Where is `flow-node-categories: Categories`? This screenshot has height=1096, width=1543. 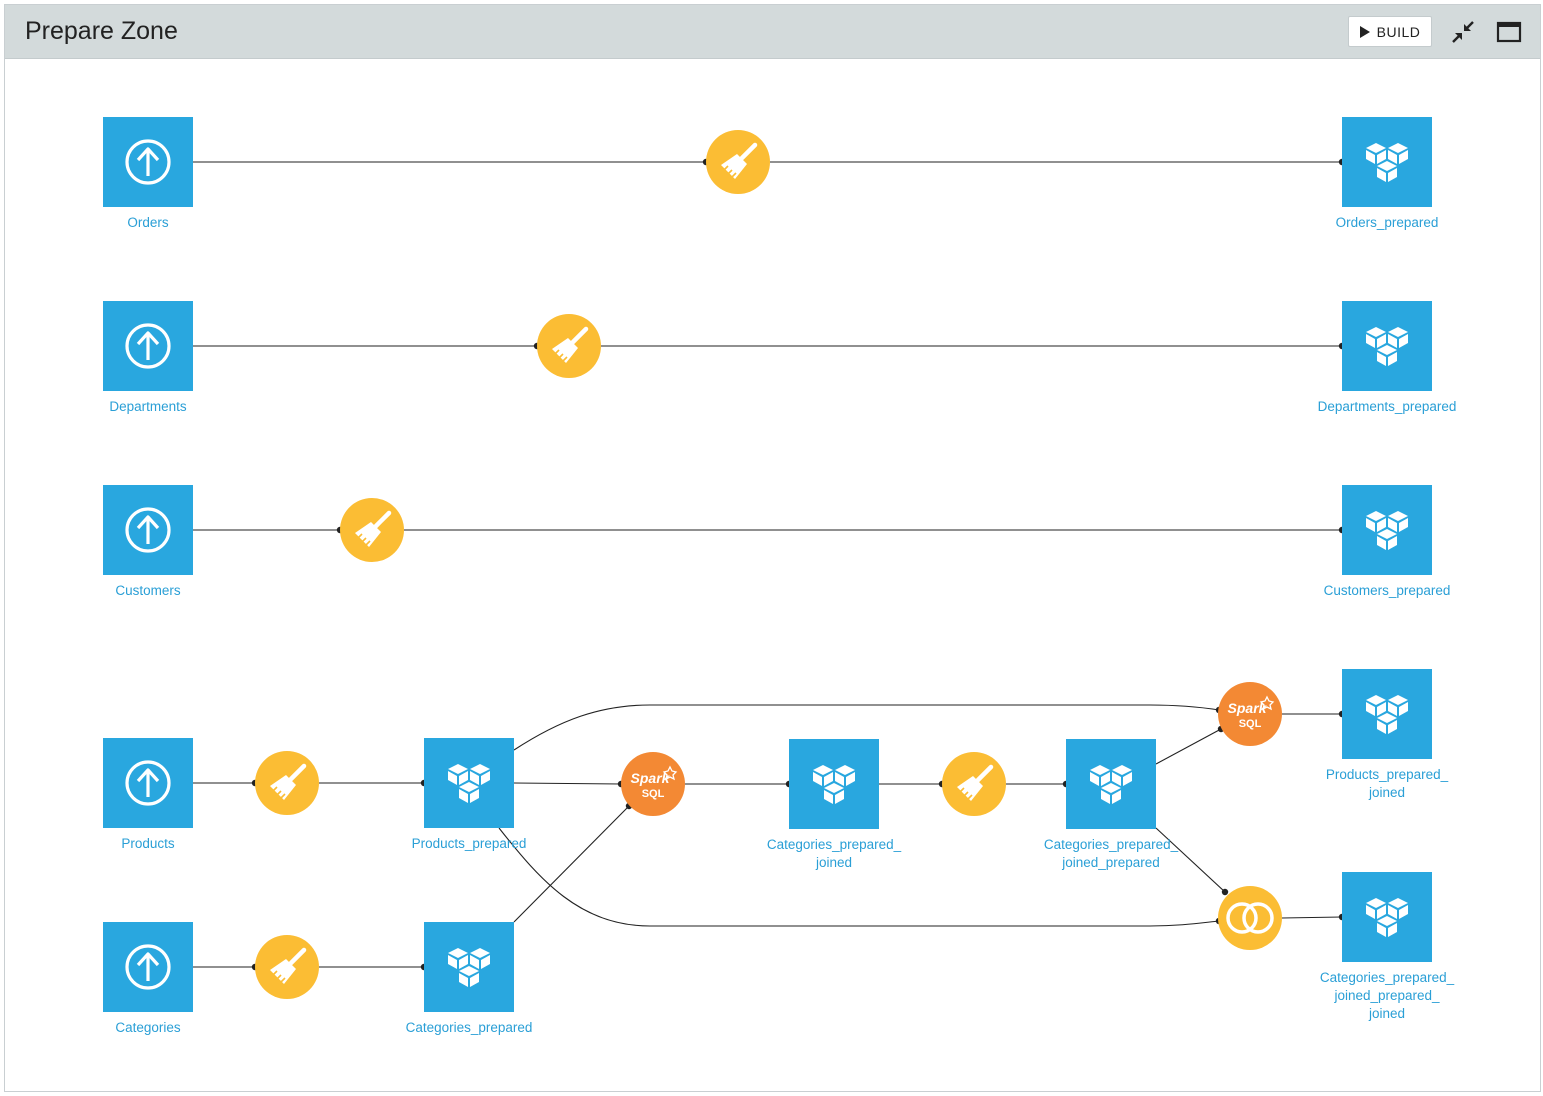 flow-node-categories: Categories is located at coordinates (148, 978).